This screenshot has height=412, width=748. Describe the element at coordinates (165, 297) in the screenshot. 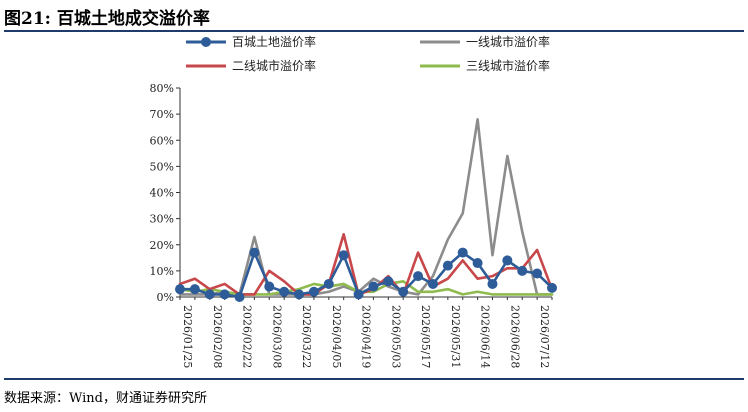

I see `y-tick-label: 0%` at that location.